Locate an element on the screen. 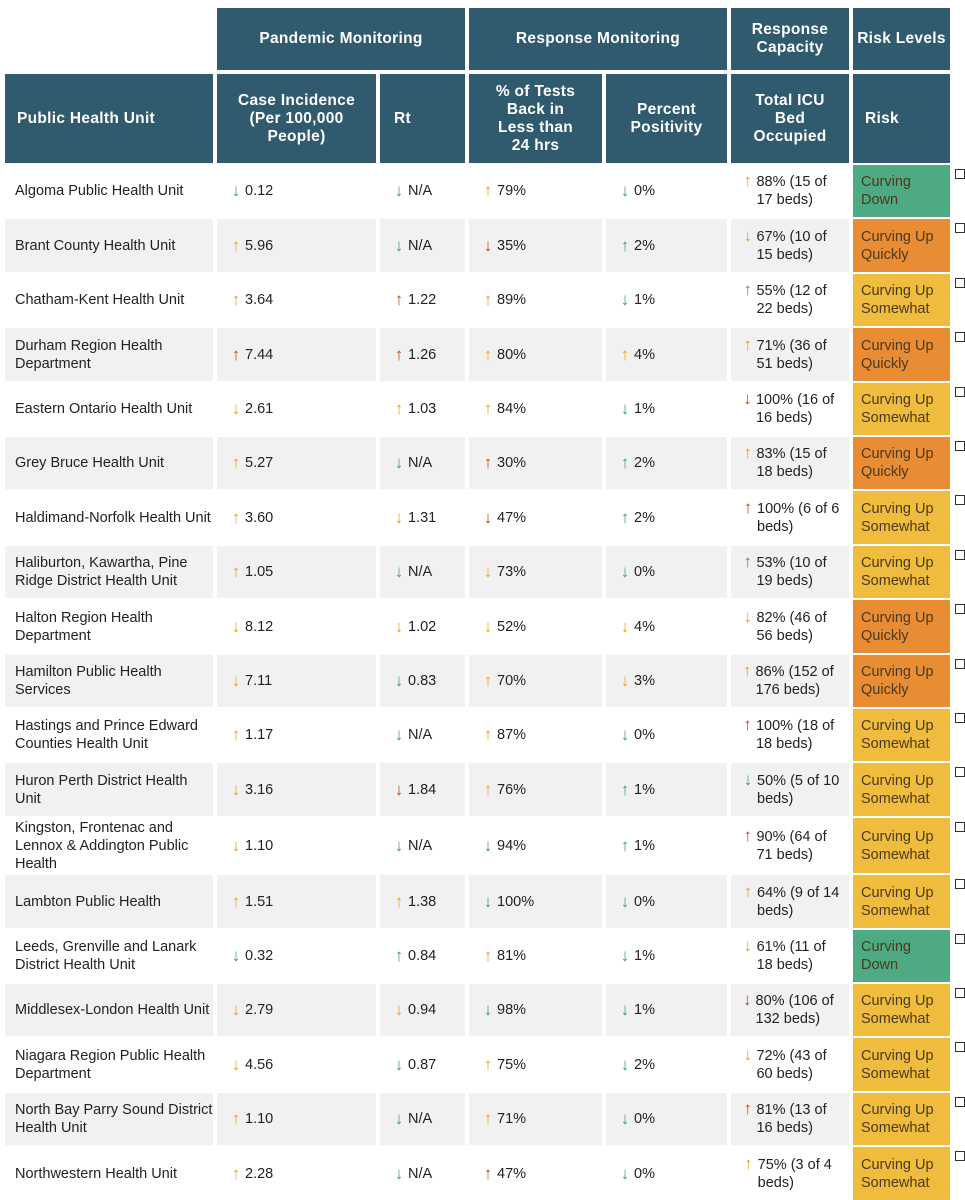 Image resolution: width=965 pixels, height=1200 pixels. case-incidence-value: 3.60 is located at coordinates (259, 517).